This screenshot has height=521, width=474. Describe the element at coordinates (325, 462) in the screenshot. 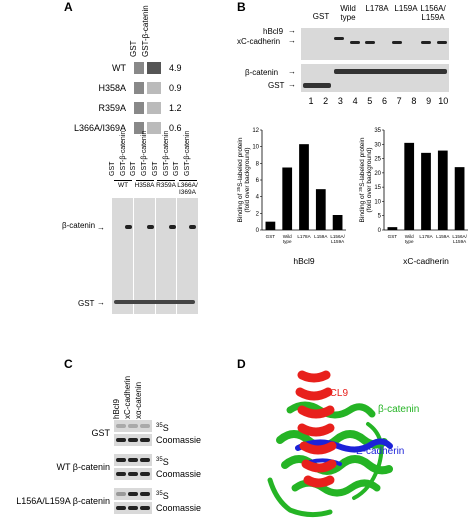

I see `e-cadherin-strand` at that location.